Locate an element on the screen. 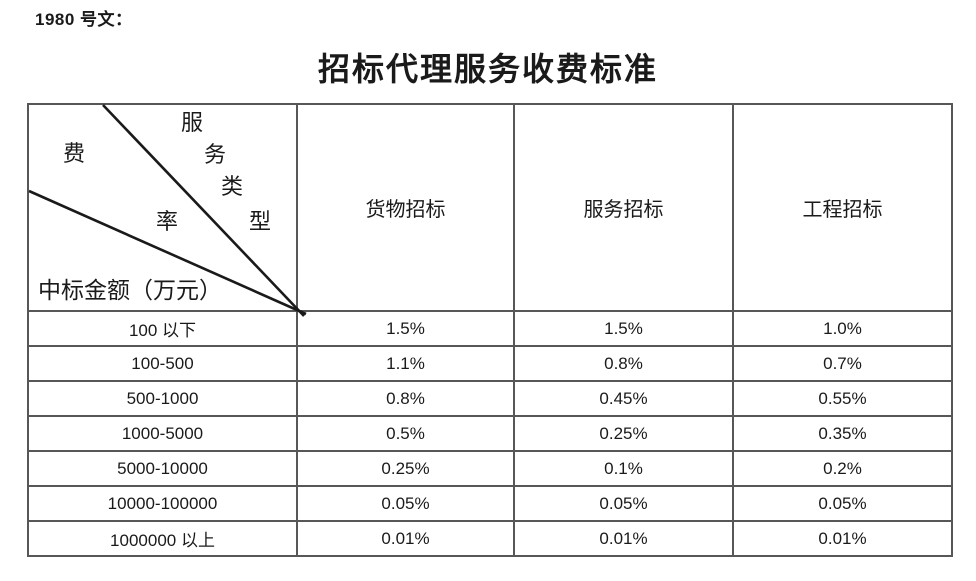  corner-label-fee-char: 率 is located at coordinates (167, 221).